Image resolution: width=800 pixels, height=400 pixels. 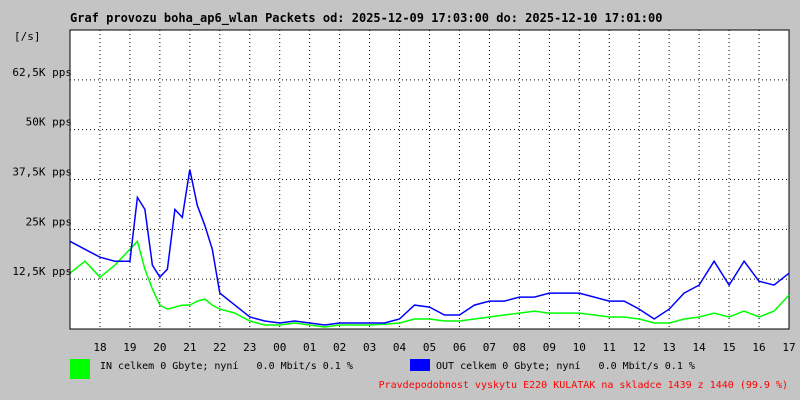 What do you see at coordinates (400, 346) in the screenshot?
I see `x-tick-label: 04` at bounding box center [400, 346].